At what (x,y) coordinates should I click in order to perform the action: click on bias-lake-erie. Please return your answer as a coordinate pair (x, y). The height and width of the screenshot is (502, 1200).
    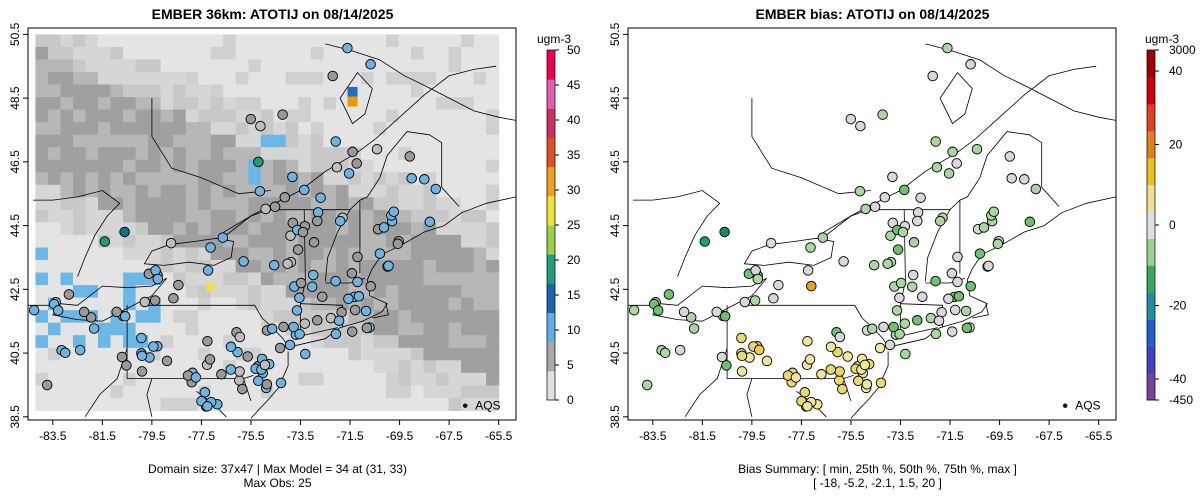
    Looking at the image, I should click on (710, 299).